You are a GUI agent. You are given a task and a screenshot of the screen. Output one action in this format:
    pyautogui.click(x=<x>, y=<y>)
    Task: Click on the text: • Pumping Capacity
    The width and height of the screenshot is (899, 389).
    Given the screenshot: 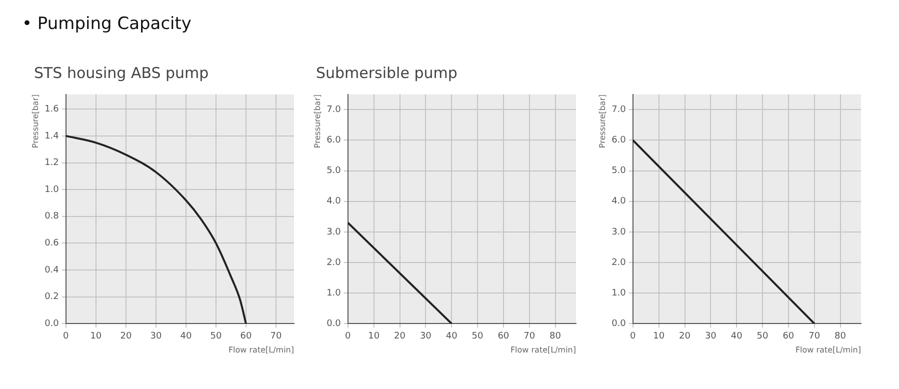 What is the action you would take?
    pyautogui.click(x=107, y=24)
    